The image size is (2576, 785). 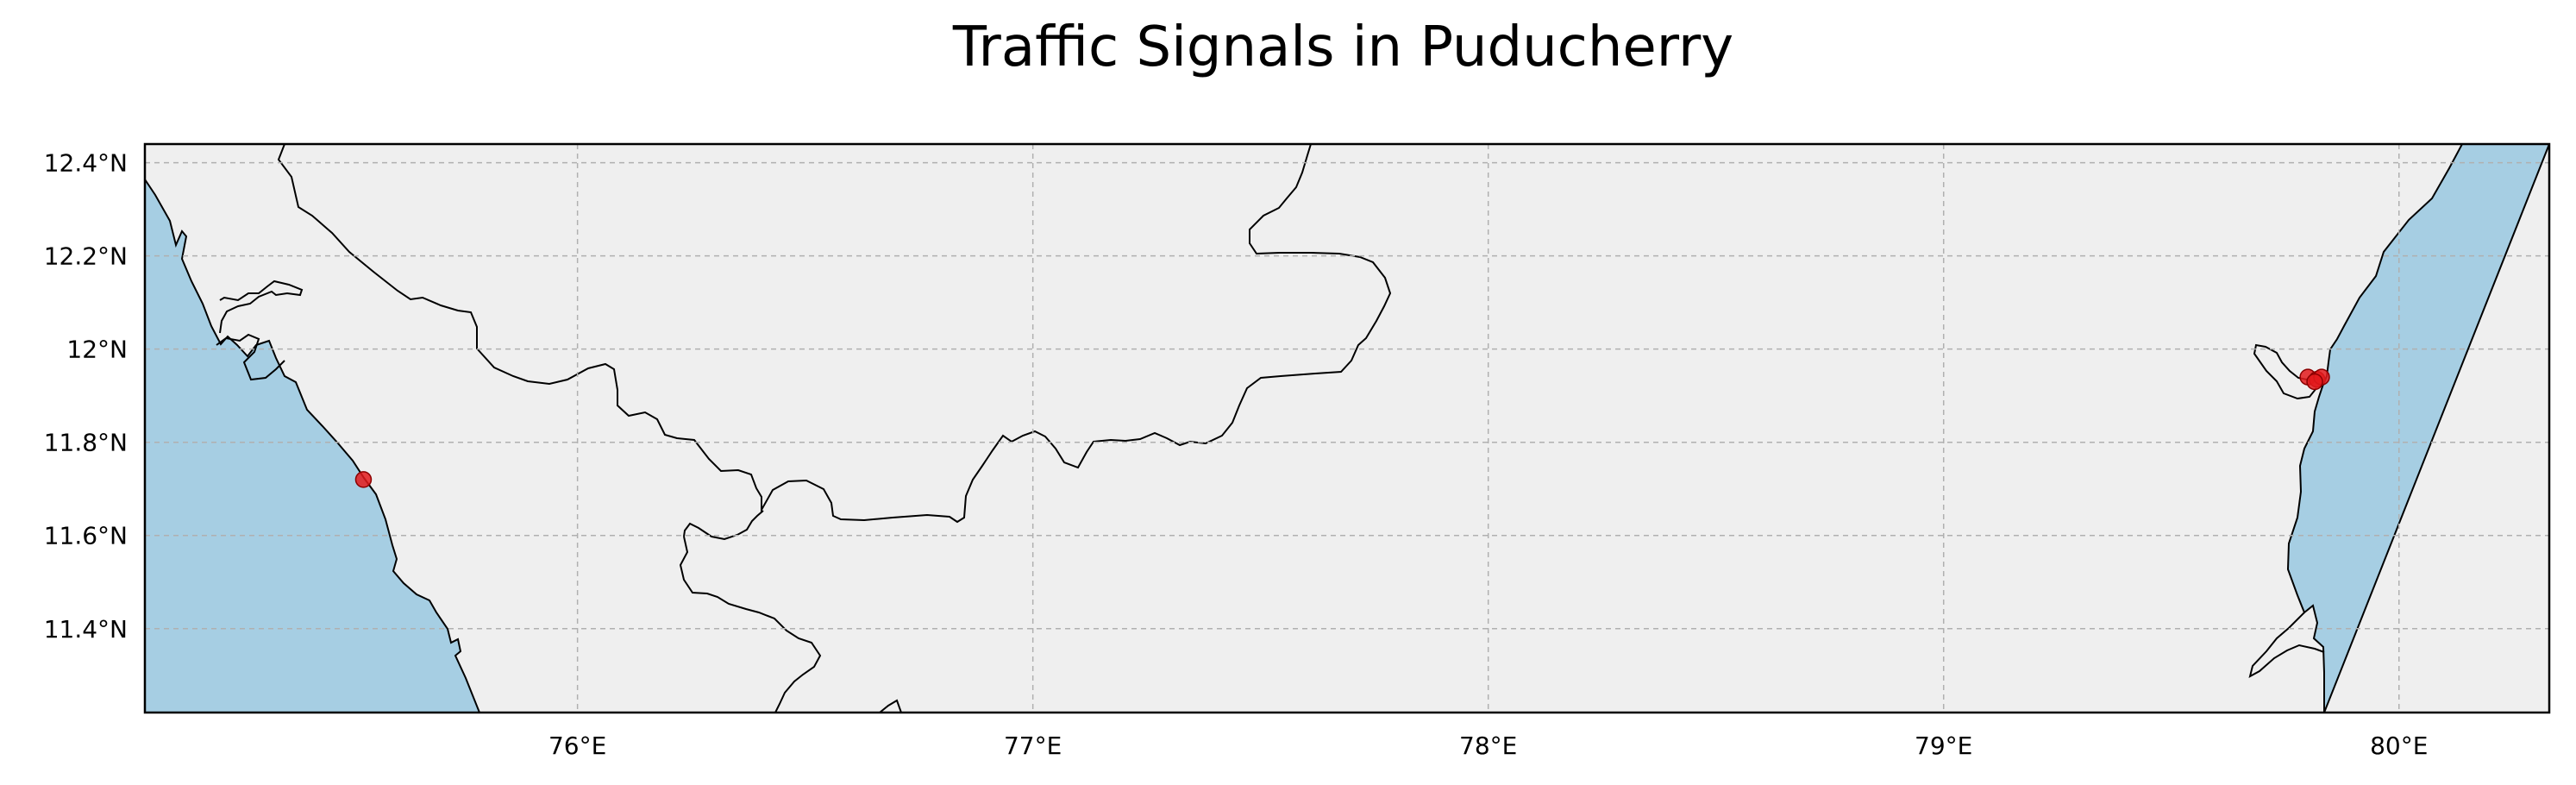 I want to click on lat-tick-label: 11.8°N, so click(x=86, y=443).